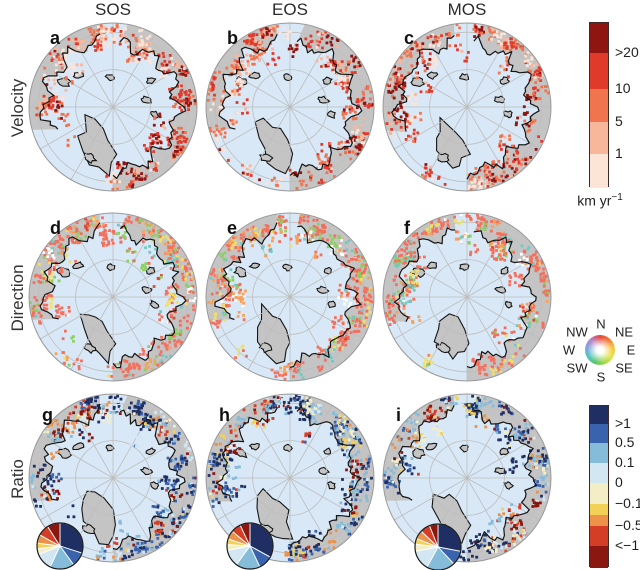  I want to click on panel-letter: e, so click(232, 228).